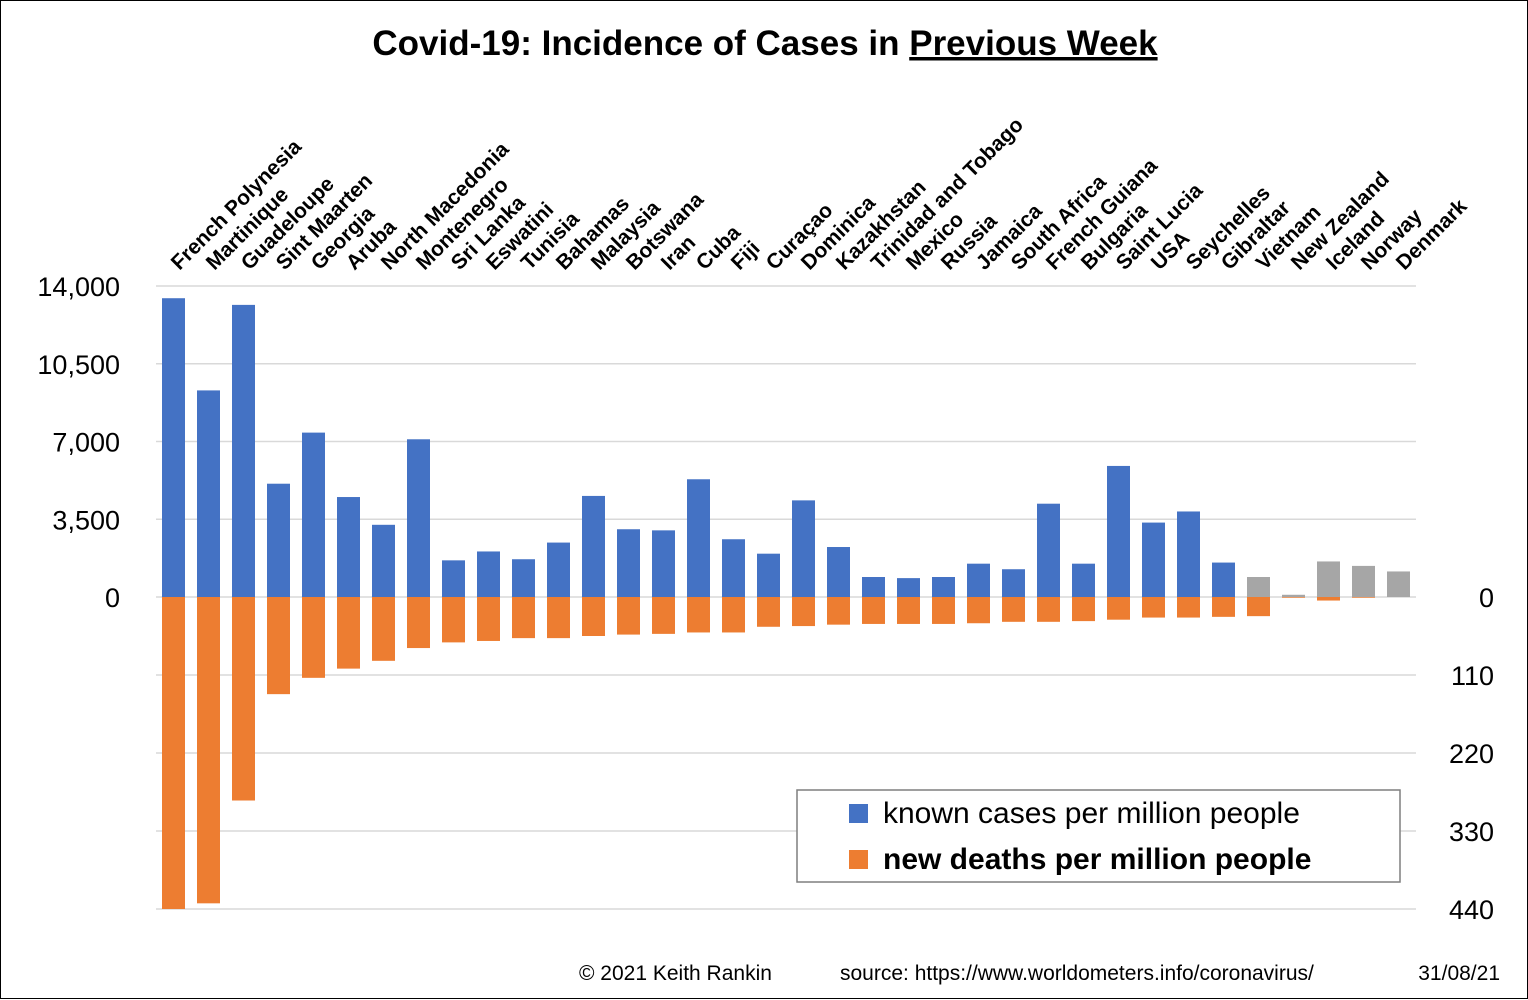 This screenshot has height=1000, width=1528. I want to click on legend-label-cases: known cases per million people, so click(1091, 813).